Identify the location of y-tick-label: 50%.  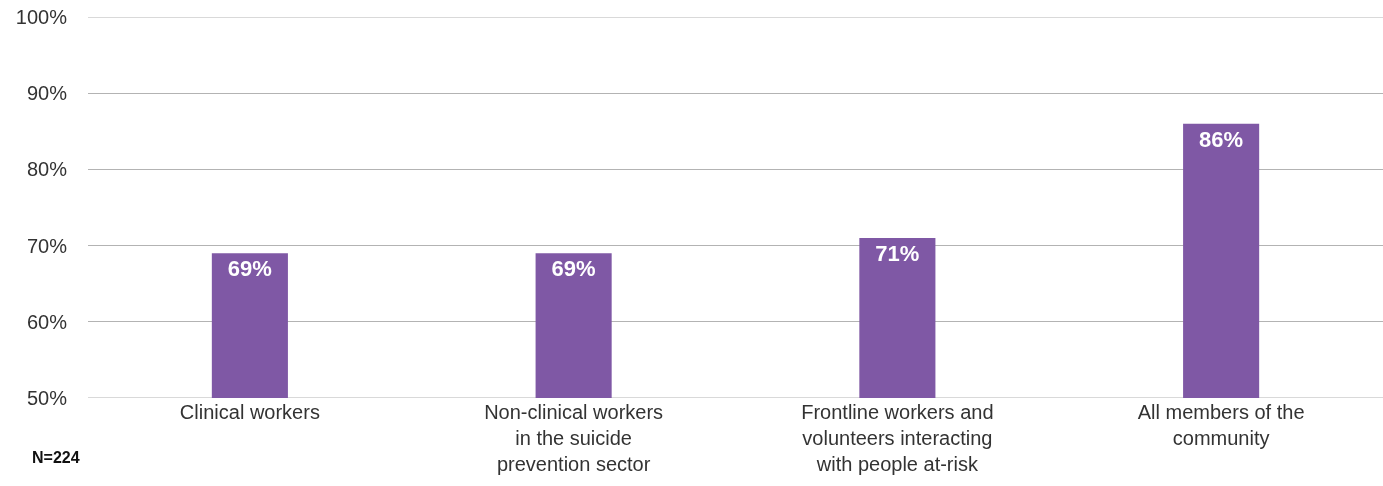
(47, 398).